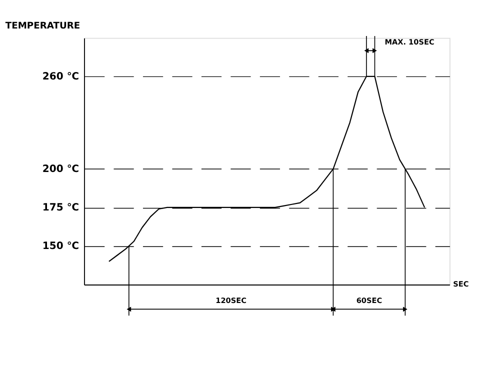 This screenshot has height=369, width=497. I want to click on text: 60SEC, so click(369, 300).